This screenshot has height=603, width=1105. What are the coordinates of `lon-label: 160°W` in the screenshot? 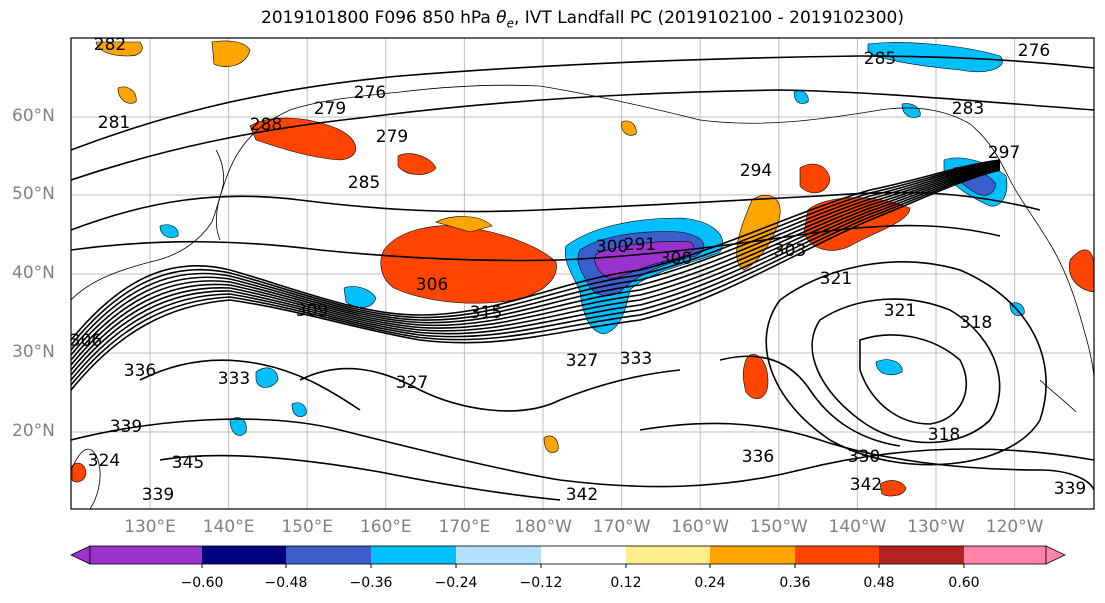 It's located at (700, 527).